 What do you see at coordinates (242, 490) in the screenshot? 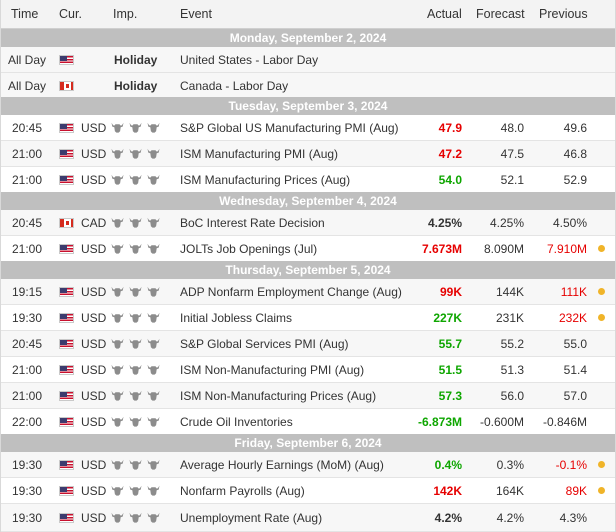
I see `event-name: Nonfarm Payrolls (Aug)` at bounding box center [242, 490].